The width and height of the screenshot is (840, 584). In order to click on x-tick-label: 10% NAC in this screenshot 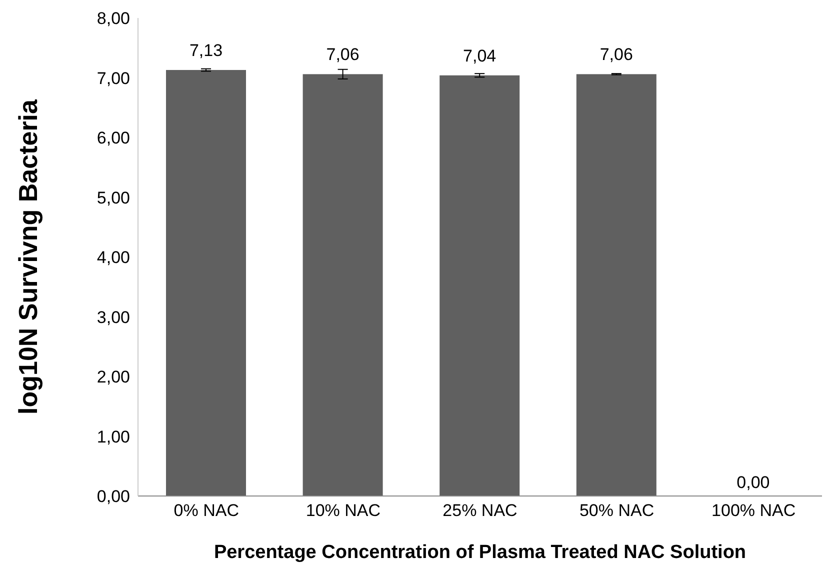, I will do `click(343, 510)`.